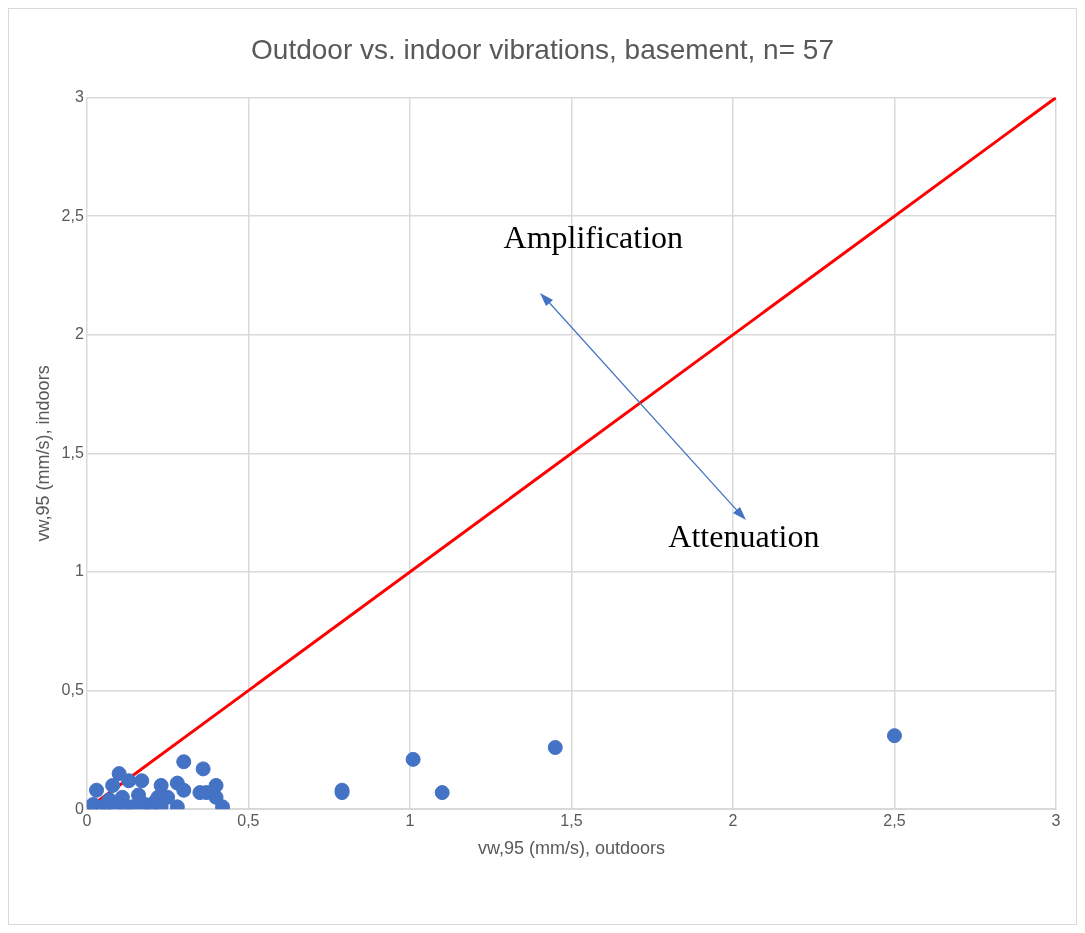 The image size is (1085, 933). Describe the element at coordinates (593, 237) in the screenshot. I see `annotation: Amplification` at that location.